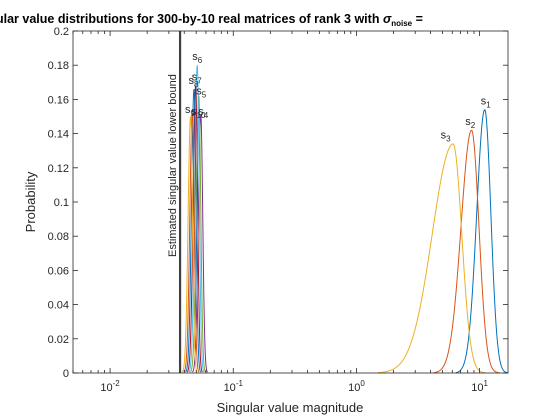 This screenshot has height=420, width=560. I want to click on x-axis-label: Singular value magnitude, so click(290, 407).